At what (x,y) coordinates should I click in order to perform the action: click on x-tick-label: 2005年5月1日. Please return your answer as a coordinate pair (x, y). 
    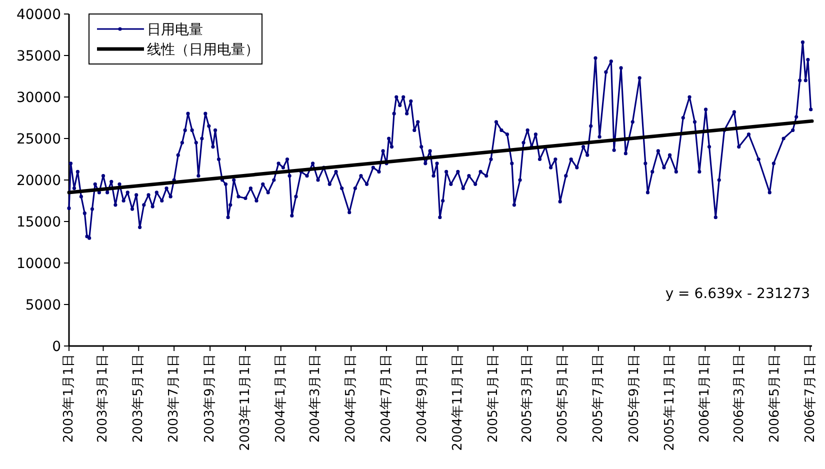
    Looking at the image, I should click on (562, 398).